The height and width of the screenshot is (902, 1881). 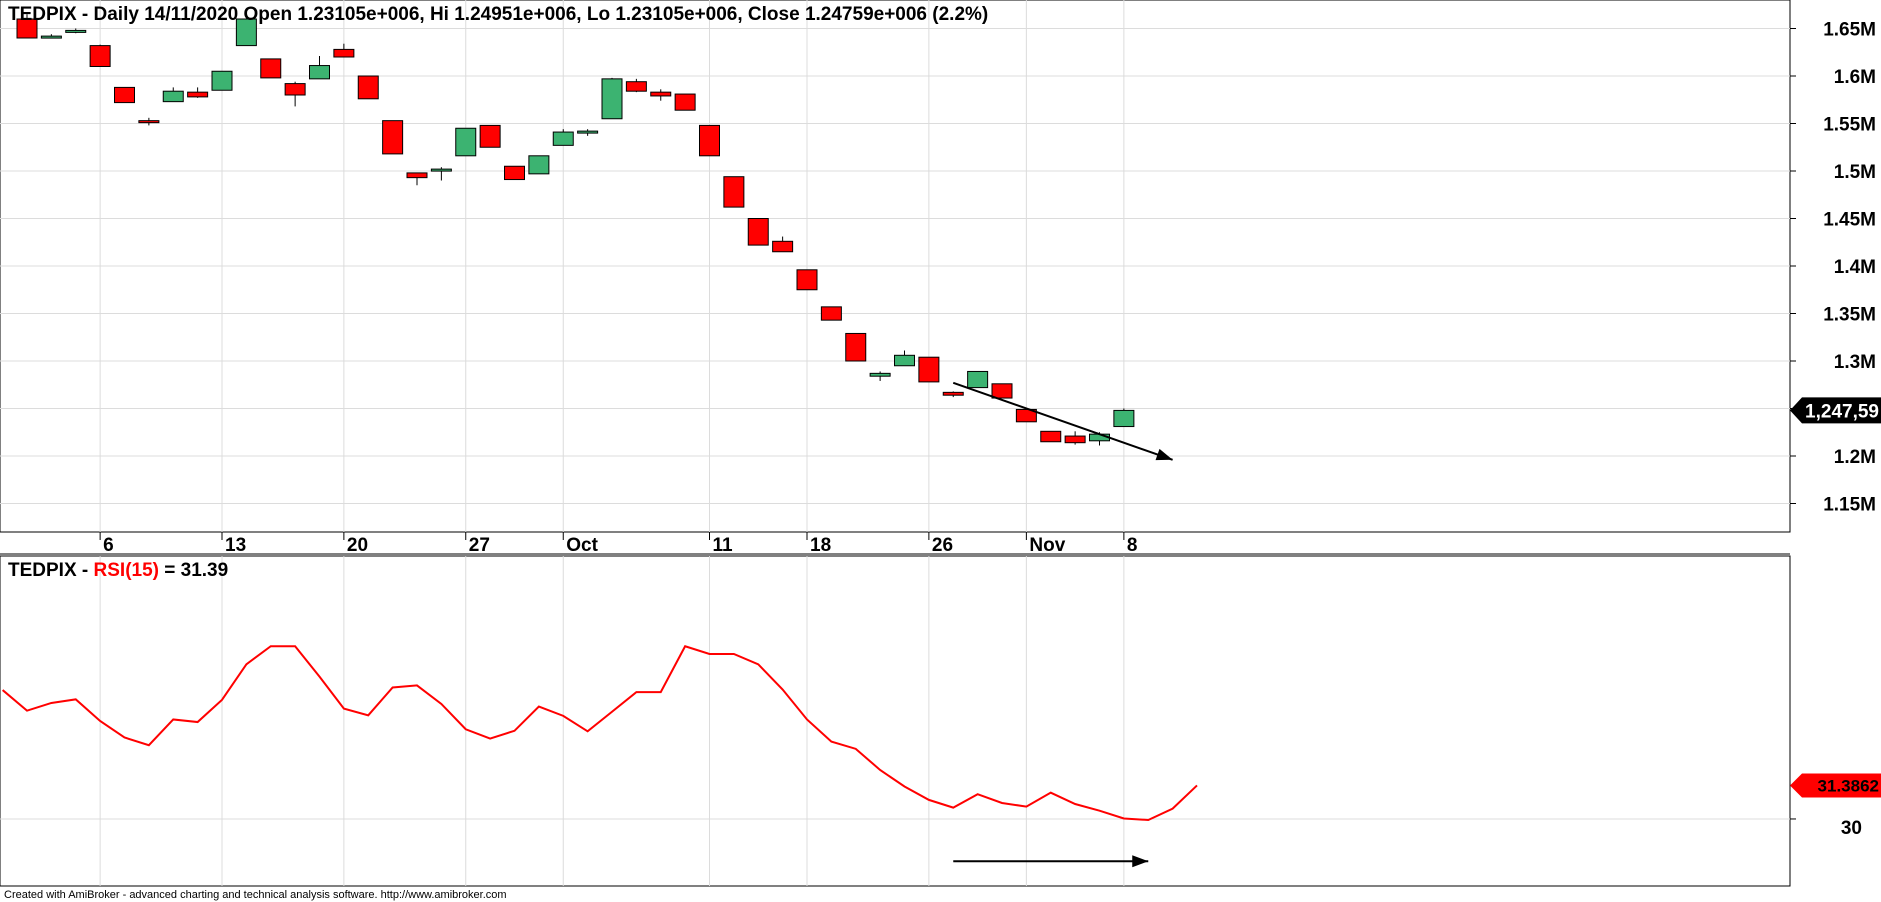 What do you see at coordinates (723, 545) in the screenshot?
I see `date-tick-label: 11` at bounding box center [723, 545].